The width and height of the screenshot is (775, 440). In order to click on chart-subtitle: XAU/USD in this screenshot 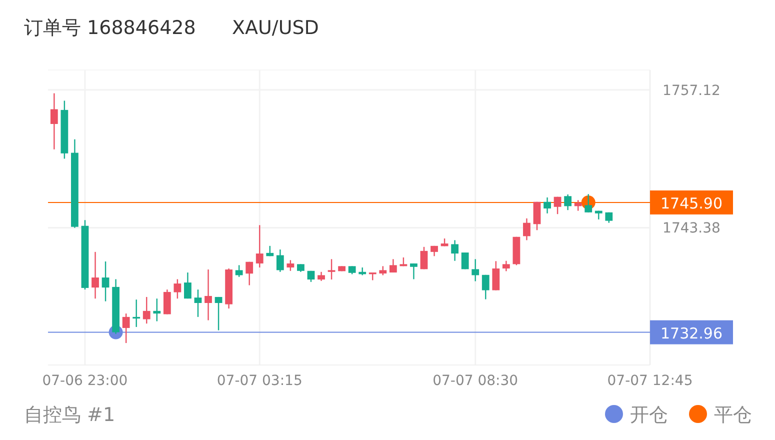, I will do `click(275, 28)`.